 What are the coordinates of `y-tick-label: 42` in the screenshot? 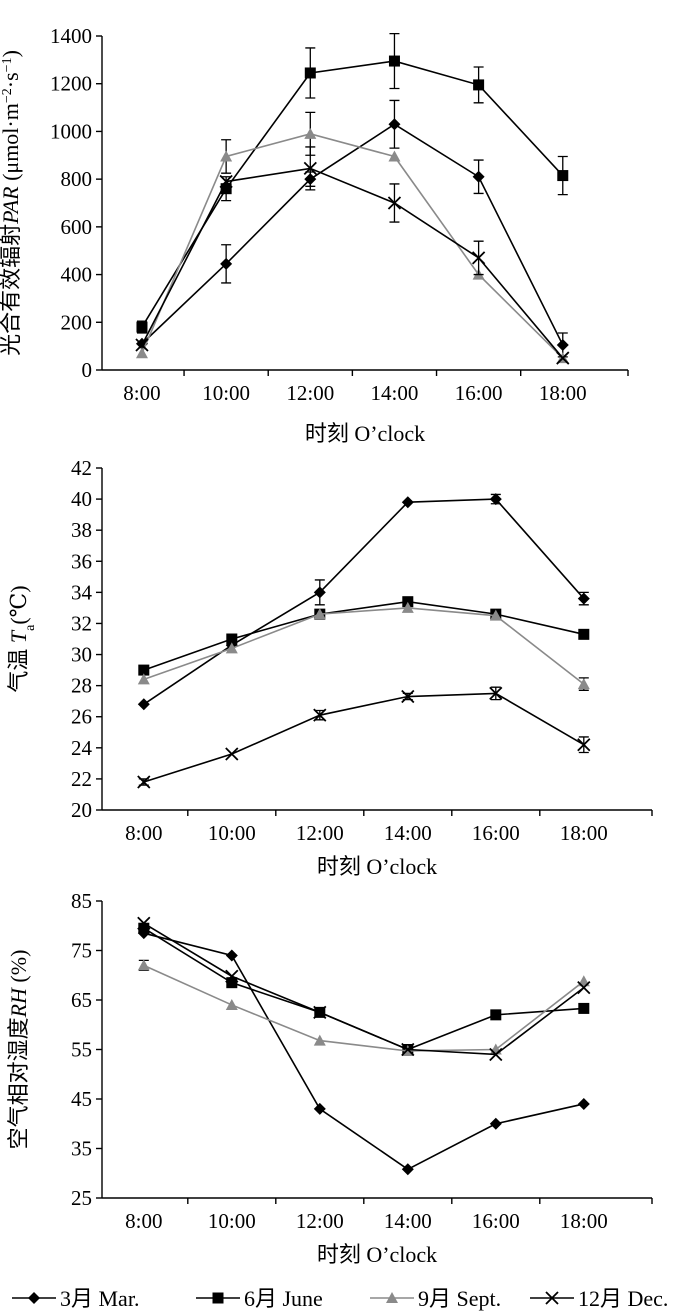 It's located at (81, 468).